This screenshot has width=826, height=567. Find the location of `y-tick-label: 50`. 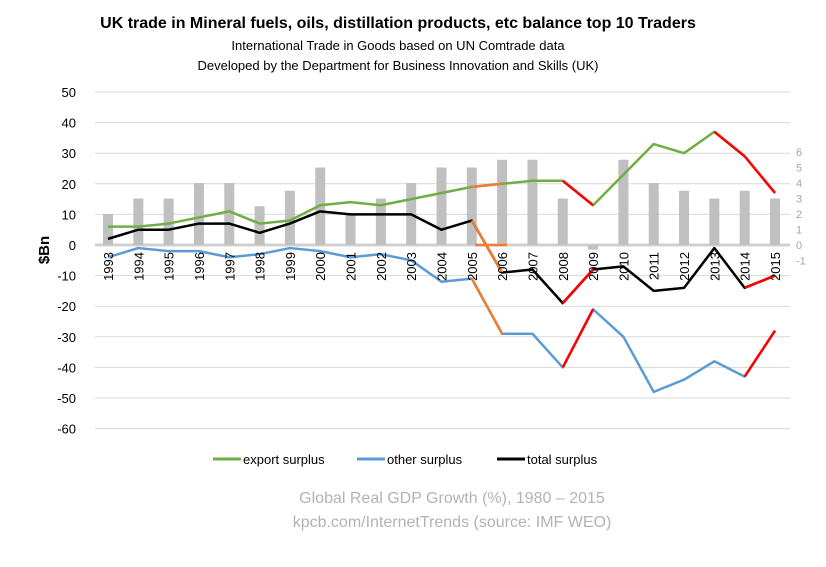

y-tick-label: 50 is located at coordinates (69, 92).